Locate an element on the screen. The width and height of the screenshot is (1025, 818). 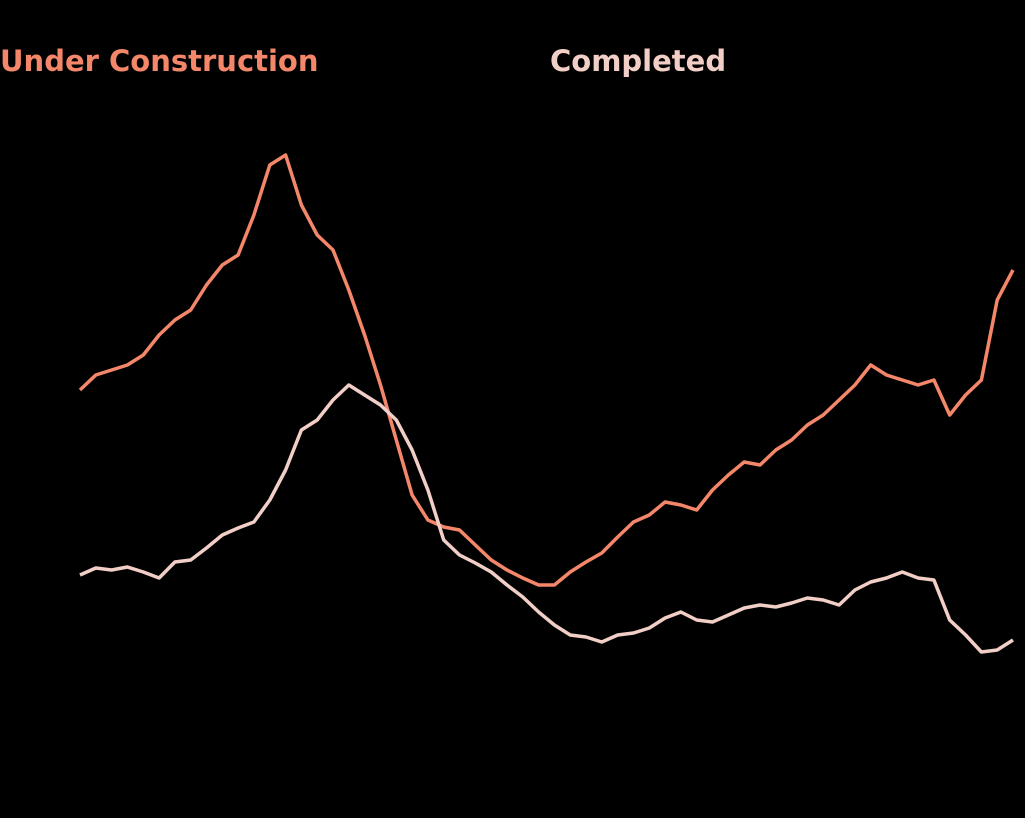
legend-label: Under Construction is located at coordinates (159, 61).